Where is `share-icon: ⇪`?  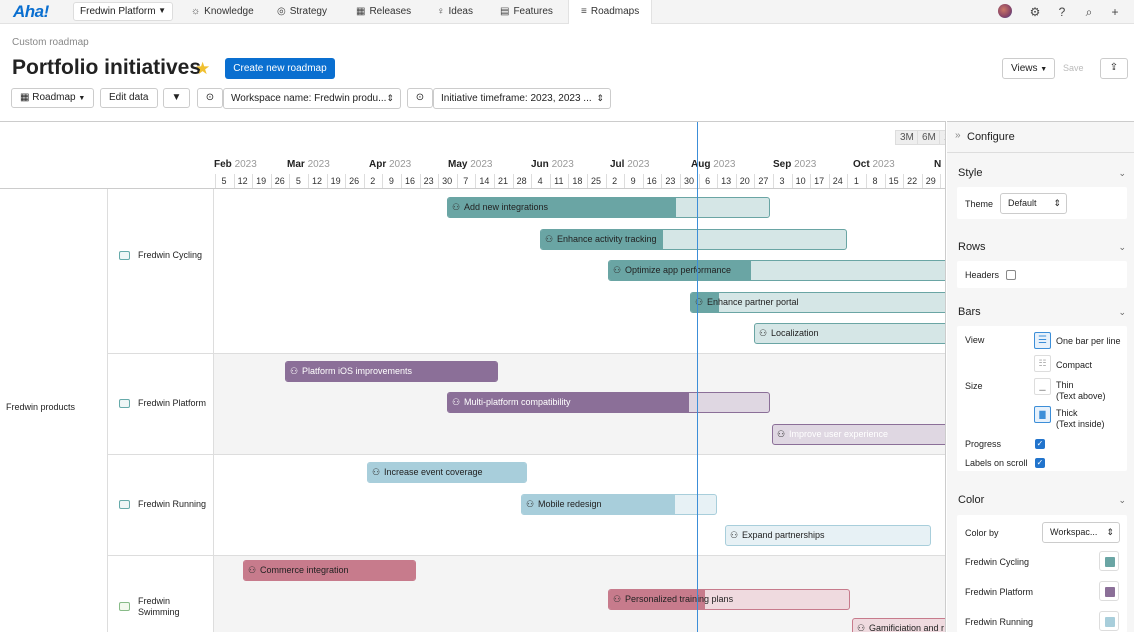
share-icon: ⇪ is located at coordinates (1114, 68).